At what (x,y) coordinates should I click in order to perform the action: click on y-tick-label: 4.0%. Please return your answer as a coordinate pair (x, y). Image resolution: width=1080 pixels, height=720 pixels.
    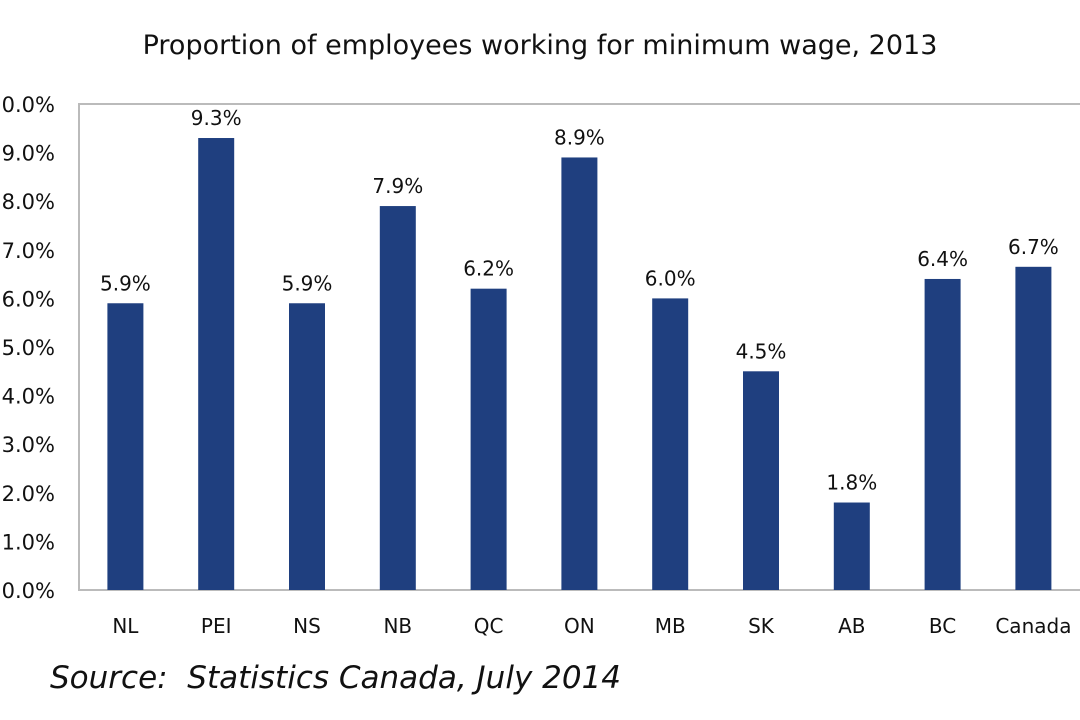
    Looking at the image, I should click on (28, 397).